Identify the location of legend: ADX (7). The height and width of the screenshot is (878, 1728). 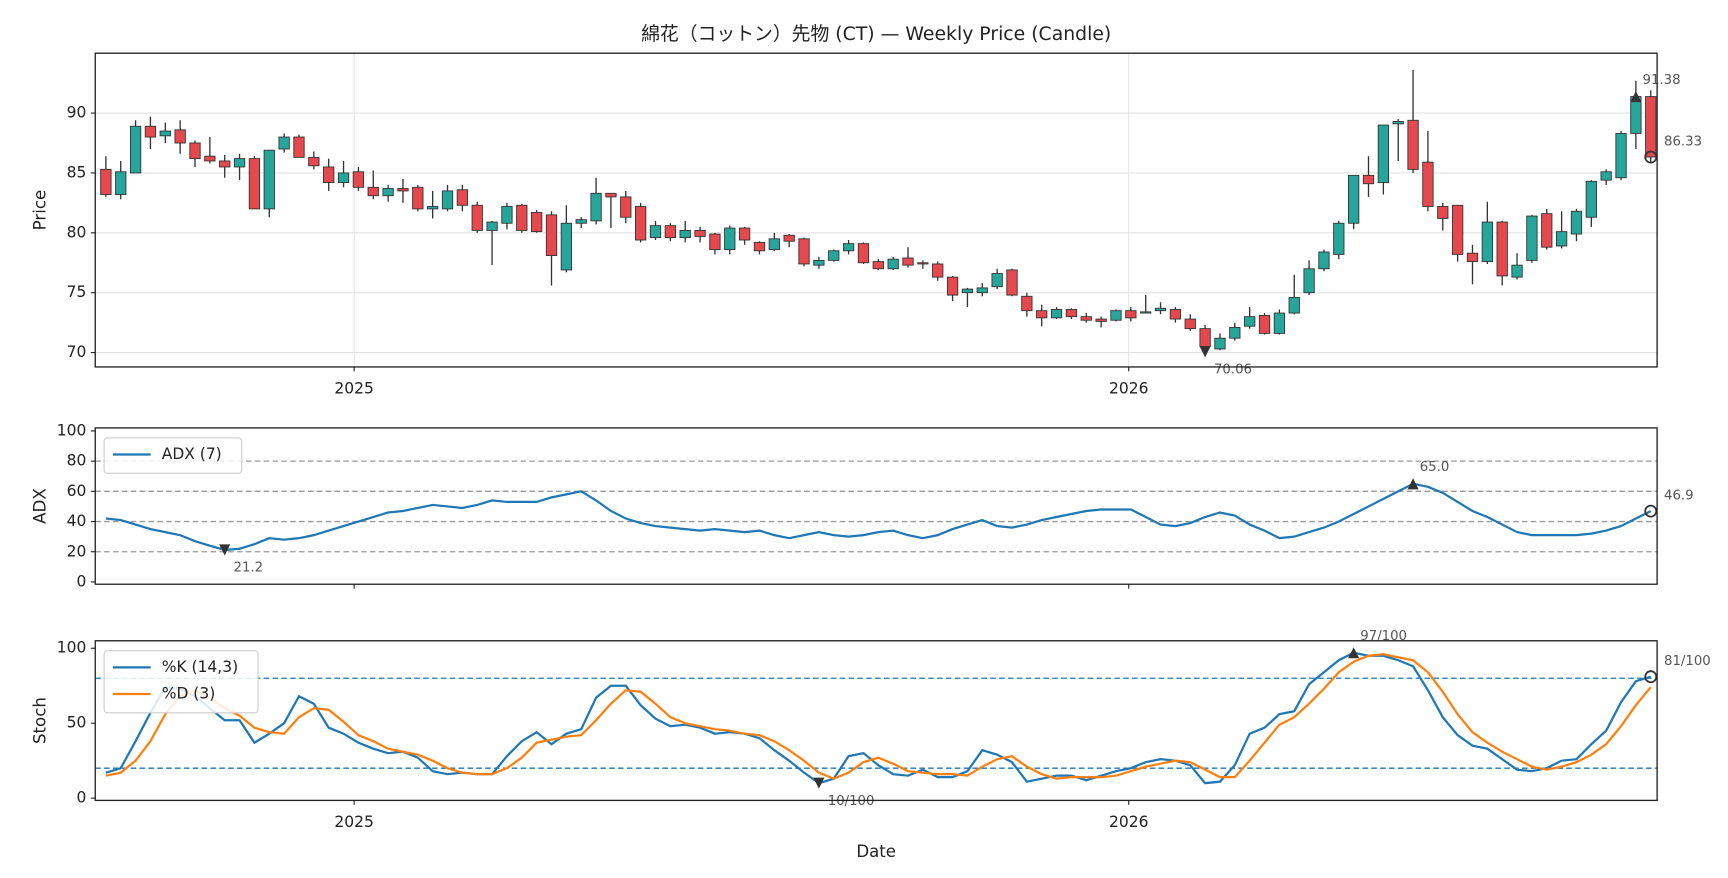
(173, 455).